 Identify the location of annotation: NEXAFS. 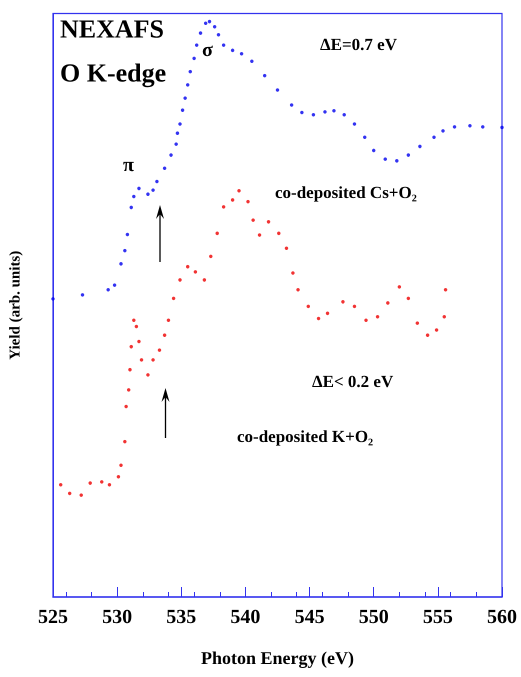
(112, 29).